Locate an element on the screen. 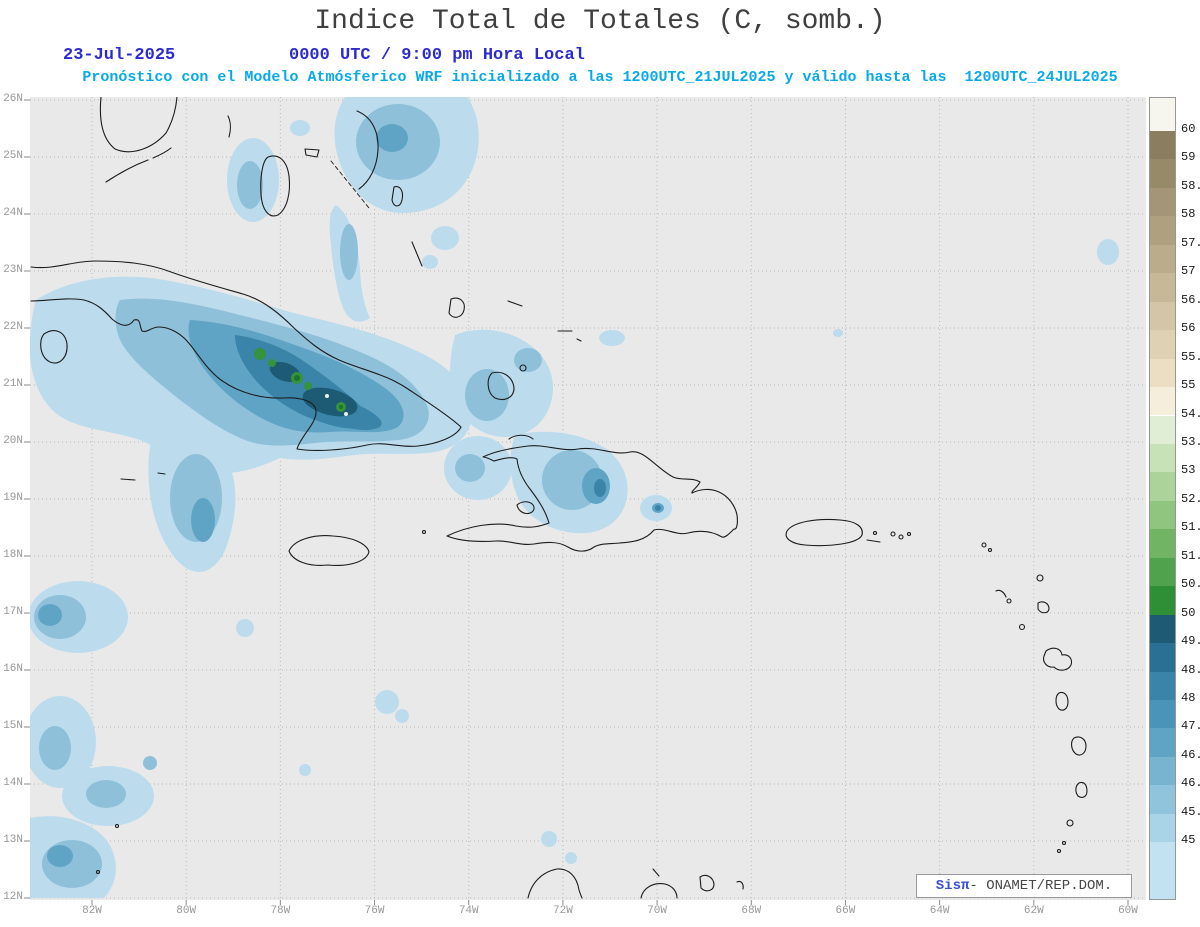 The height and width of the screenshot is (927, 1200). coast-aruba is located at coordinates (656, 872).